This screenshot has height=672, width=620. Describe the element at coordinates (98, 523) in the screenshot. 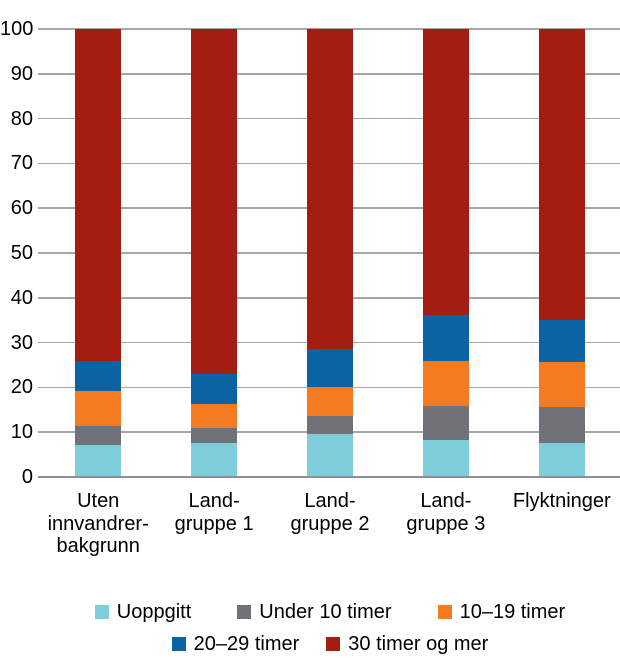

I see `x-category-label: Uten innvandrer- bakgrunn` at that location.